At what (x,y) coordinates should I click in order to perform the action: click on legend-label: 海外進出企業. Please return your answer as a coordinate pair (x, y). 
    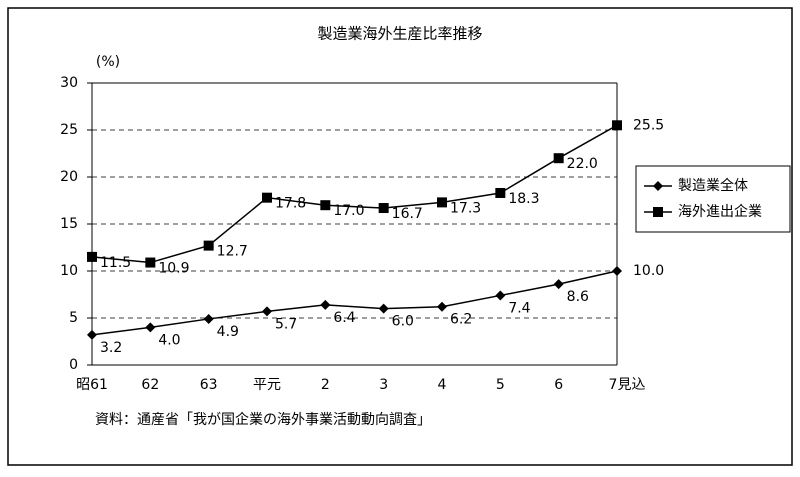
    Looking at the image, I should click on (720, 211).